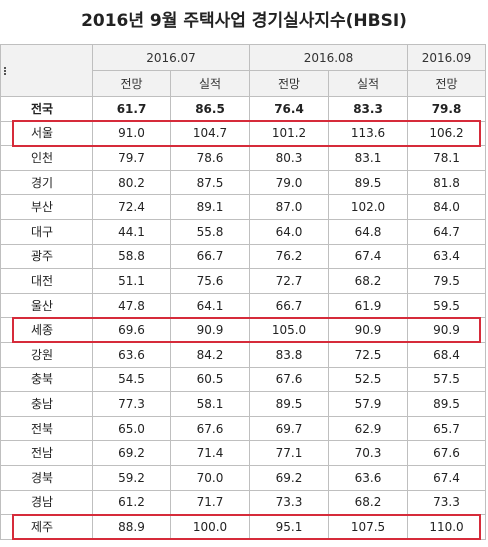 This screenshot has height=547, width=488. Describe the element at coordinates (368, 477) in the screenshot. I see `value-cell: 63.6` at that location.